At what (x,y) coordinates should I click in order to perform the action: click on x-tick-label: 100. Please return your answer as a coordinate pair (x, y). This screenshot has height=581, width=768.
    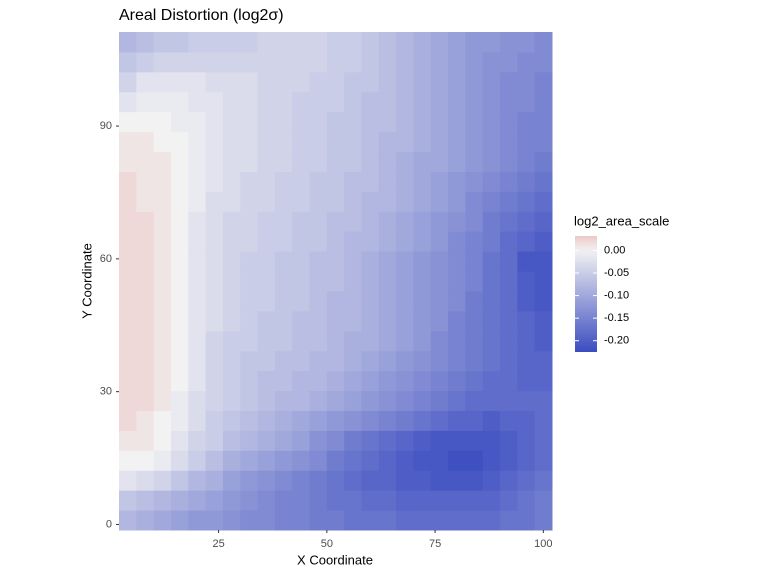
    Looking at the image, I should click on (543, 544).